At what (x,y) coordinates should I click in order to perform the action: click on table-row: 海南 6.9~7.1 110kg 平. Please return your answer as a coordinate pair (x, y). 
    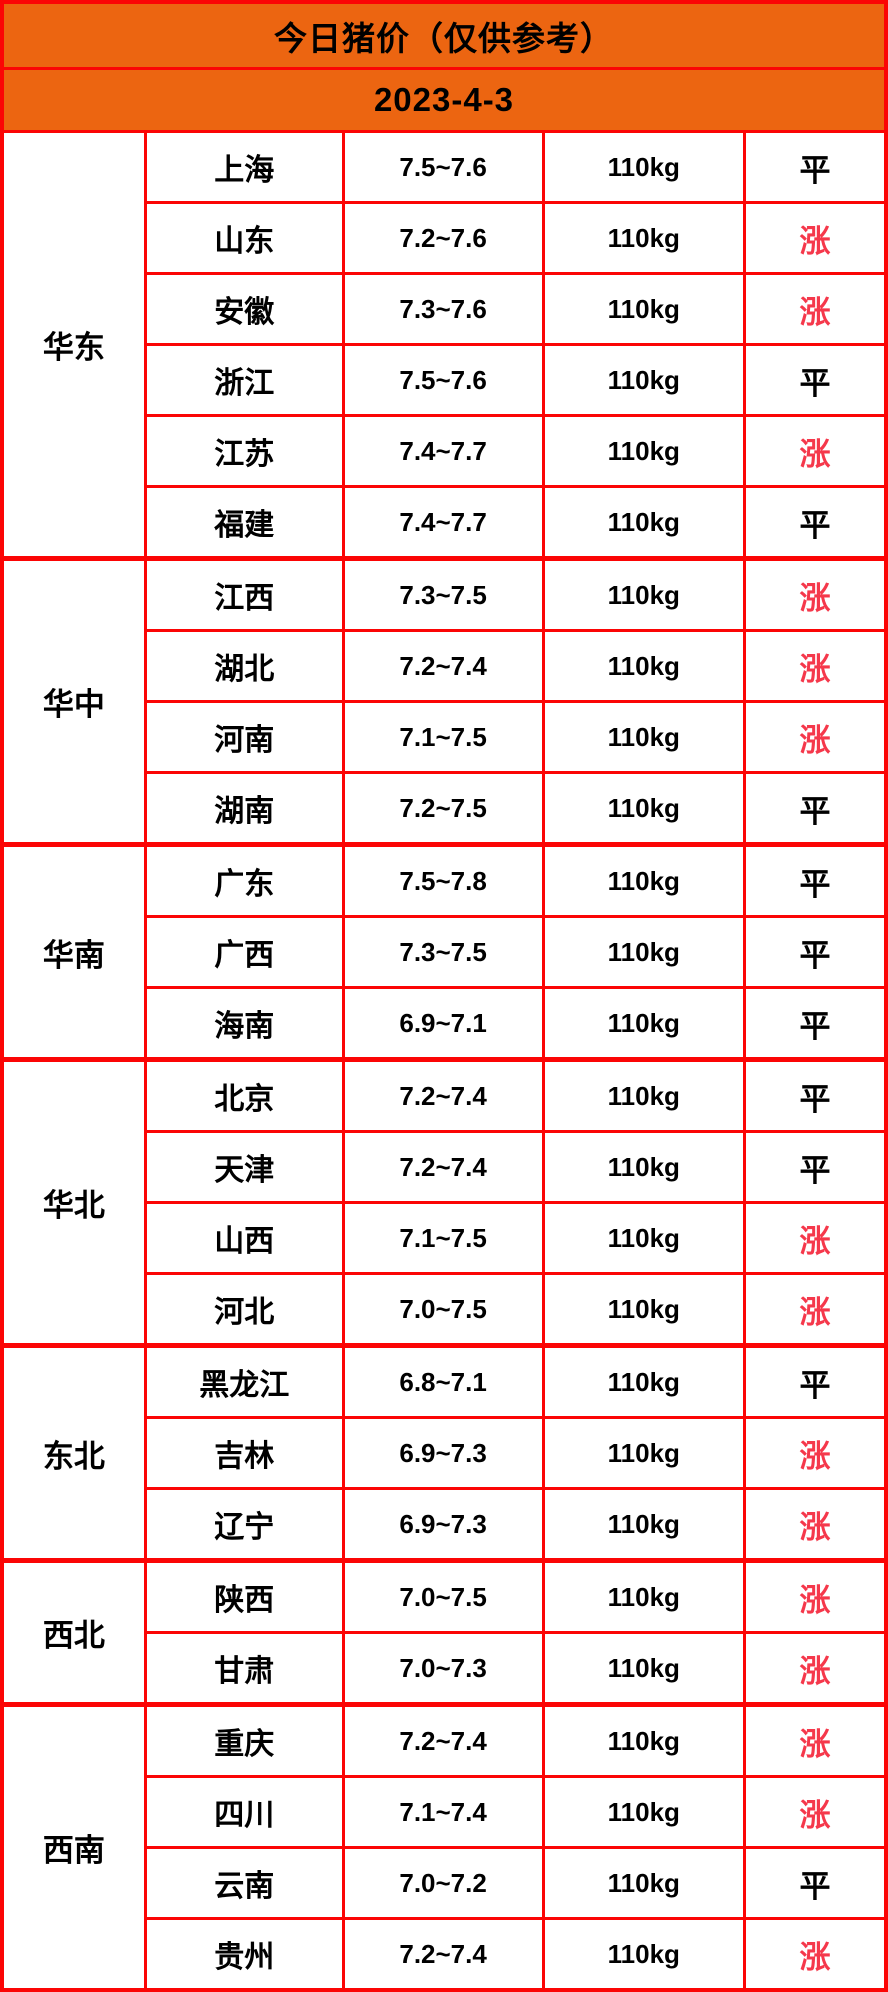
    Looking at the image, I should click on (445, 1023).